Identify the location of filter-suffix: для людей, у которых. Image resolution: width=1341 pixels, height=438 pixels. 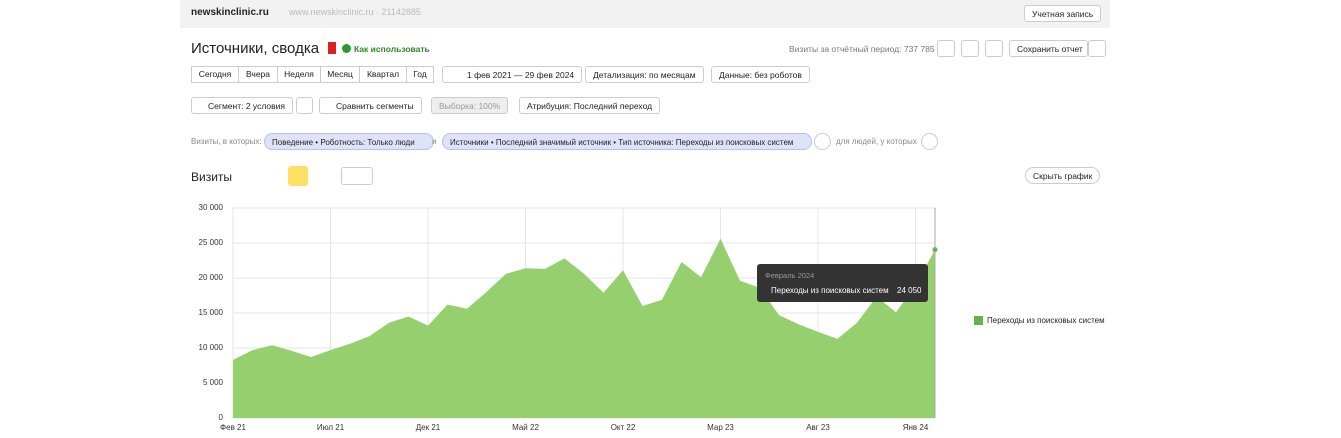
(876, 141).